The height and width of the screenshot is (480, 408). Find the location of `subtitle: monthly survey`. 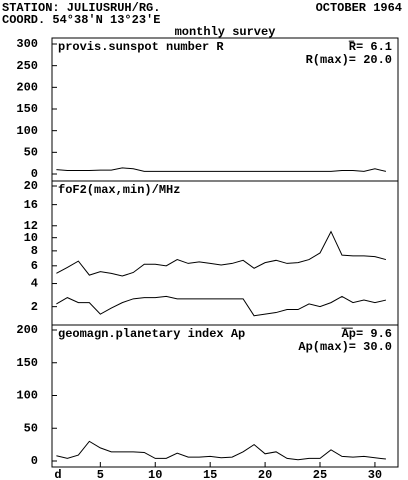

subtitle: monthly survey is located at coordinates (225, 32).